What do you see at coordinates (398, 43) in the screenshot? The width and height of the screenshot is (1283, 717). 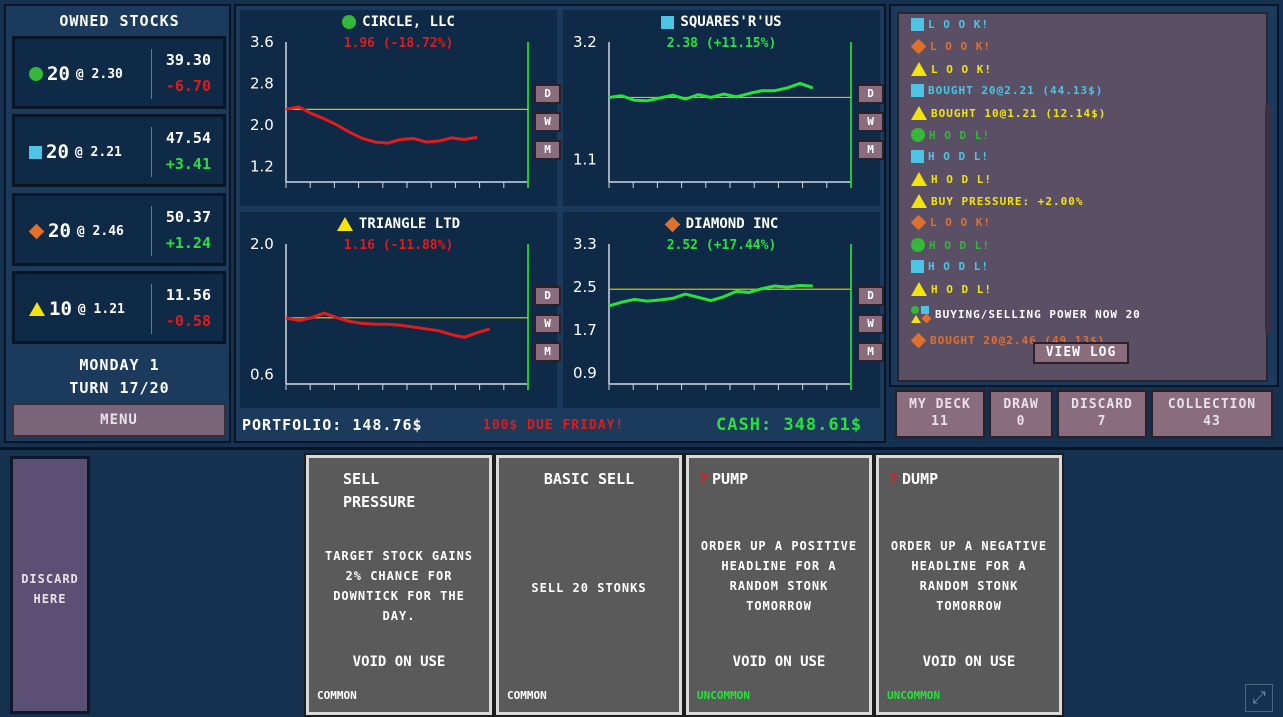 I see `chart-change: 1.96 (-18.72%)` at bounding box center [398, 43].